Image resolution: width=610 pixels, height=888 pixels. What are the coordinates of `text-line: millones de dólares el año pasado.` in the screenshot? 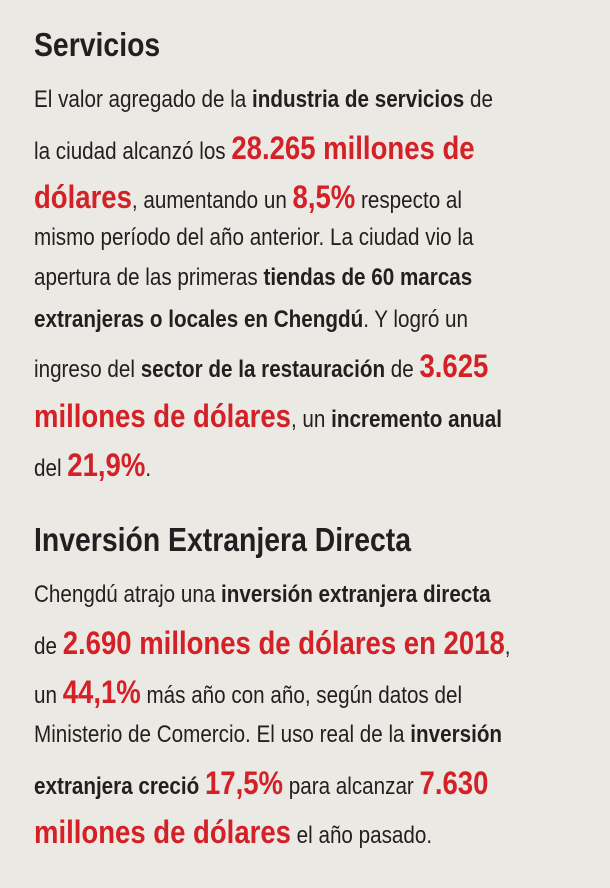 It's located at (233, 832).